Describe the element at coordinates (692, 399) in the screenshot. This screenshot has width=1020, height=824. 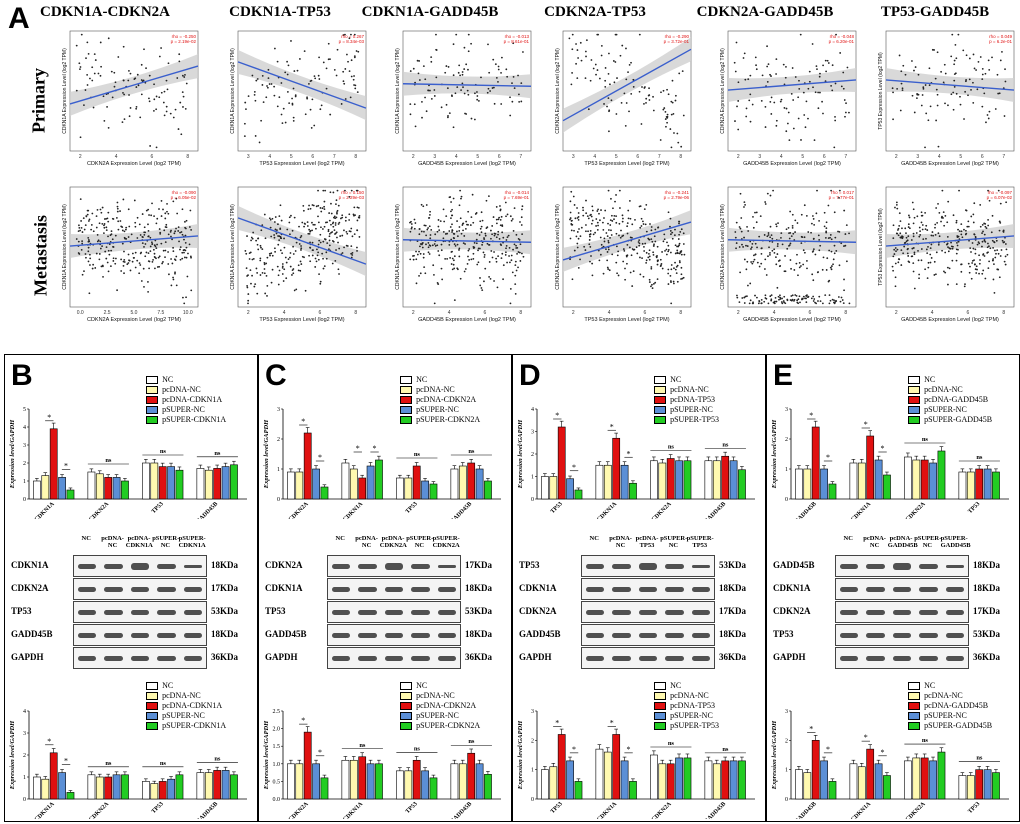
I see `legend-label: pcDNA-TP53` at that location.